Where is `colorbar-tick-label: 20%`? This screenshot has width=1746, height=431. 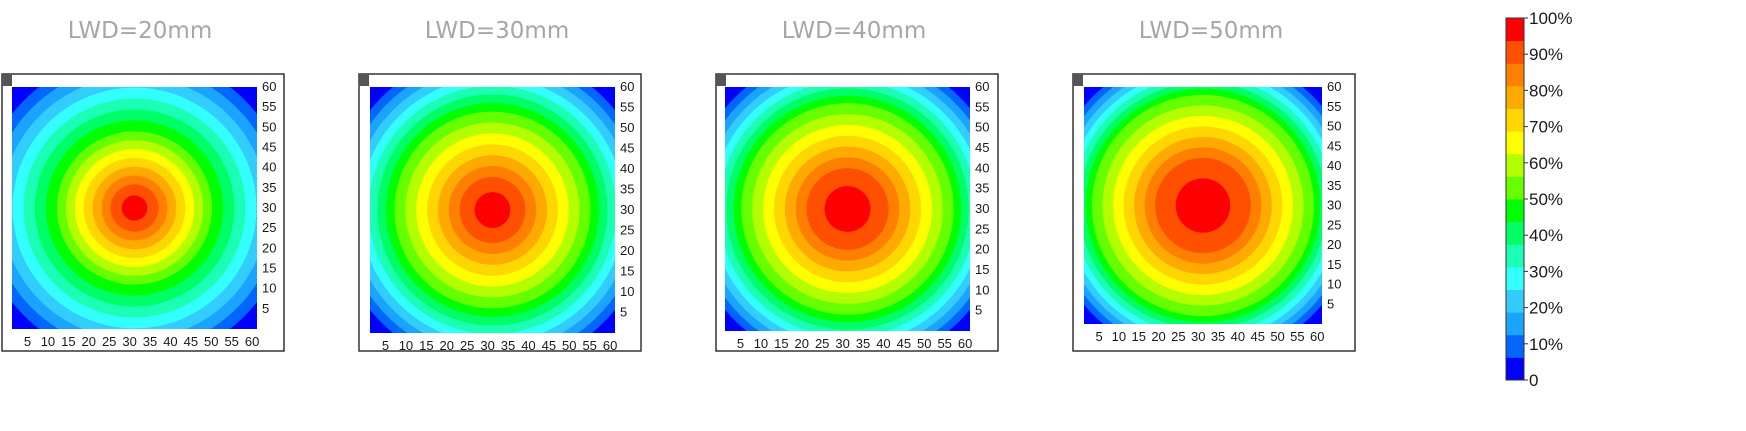
colorbar-tick-label: 20% is located at coordinates (1546, 308).